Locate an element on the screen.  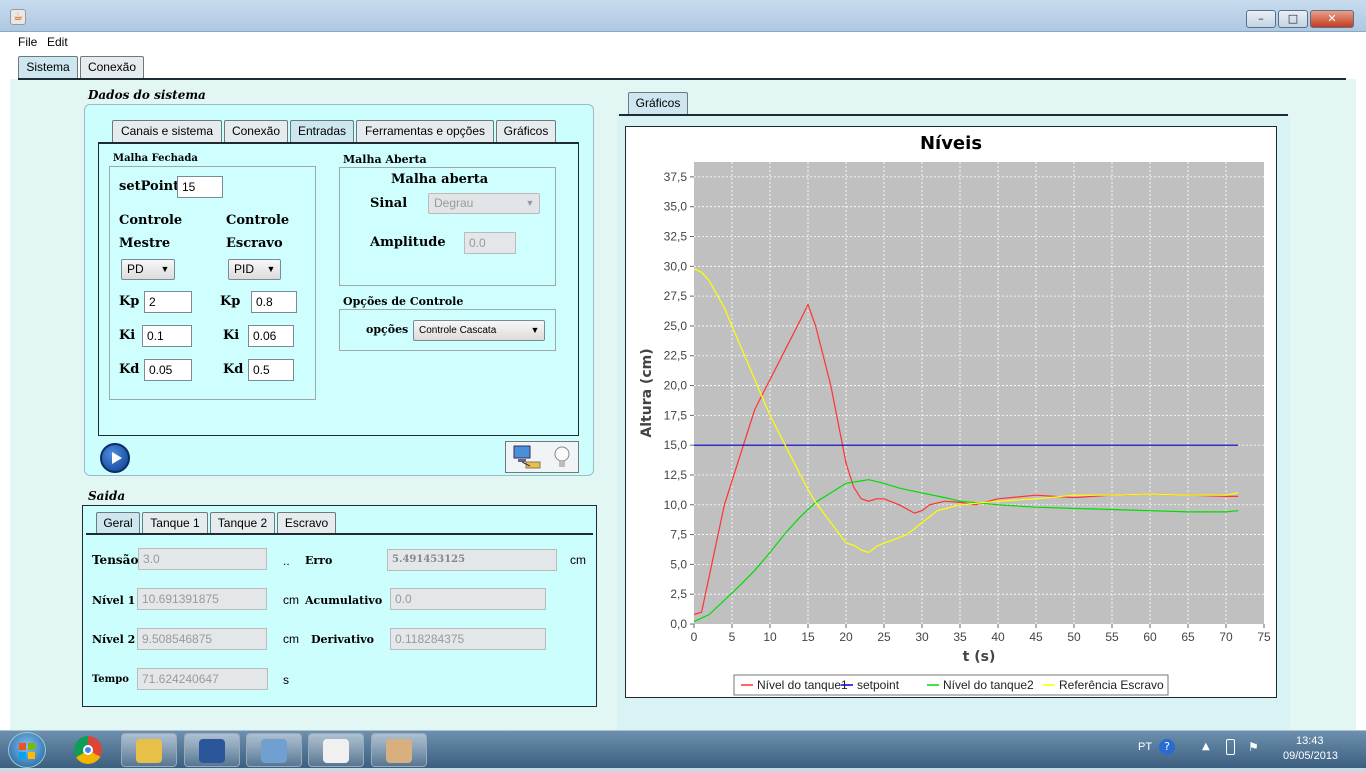
legend-label: Nível do tanque1 is located at coordinates (802, 685).